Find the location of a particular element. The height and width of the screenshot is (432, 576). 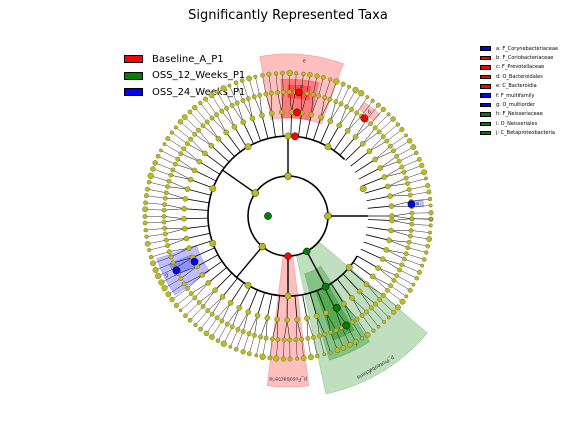

class-node is located at coordinates (213, 189).